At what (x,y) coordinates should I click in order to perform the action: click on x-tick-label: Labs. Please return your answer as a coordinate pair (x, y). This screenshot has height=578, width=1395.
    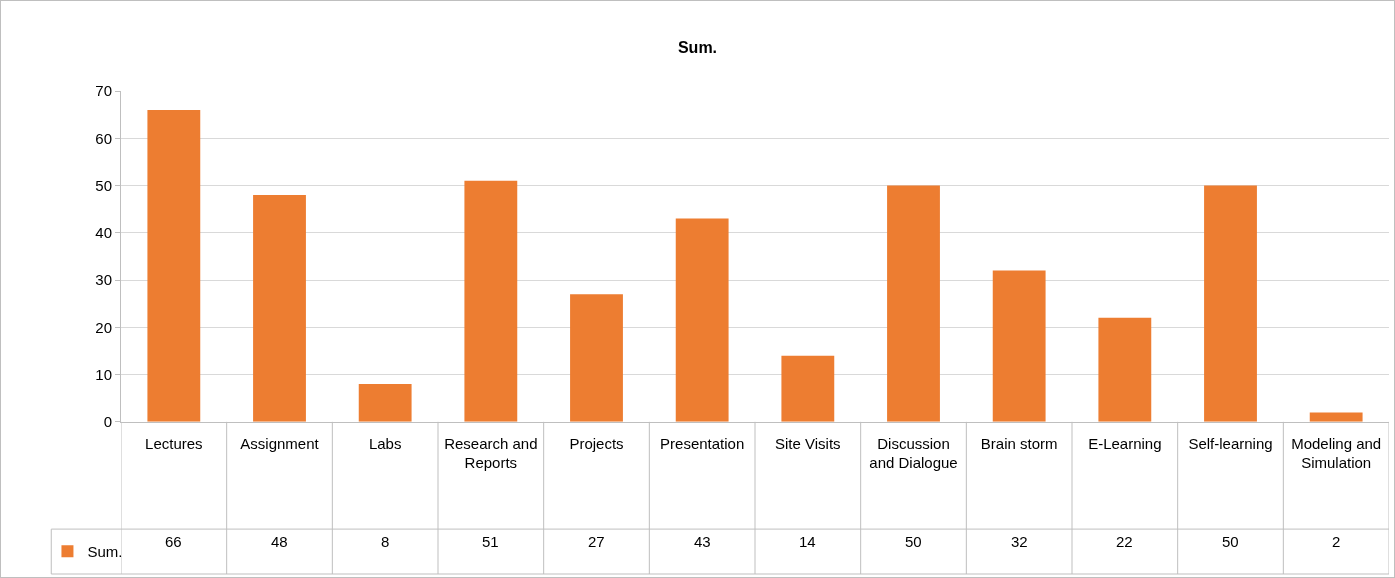
    Looking at the image, I should click on (385, 443).